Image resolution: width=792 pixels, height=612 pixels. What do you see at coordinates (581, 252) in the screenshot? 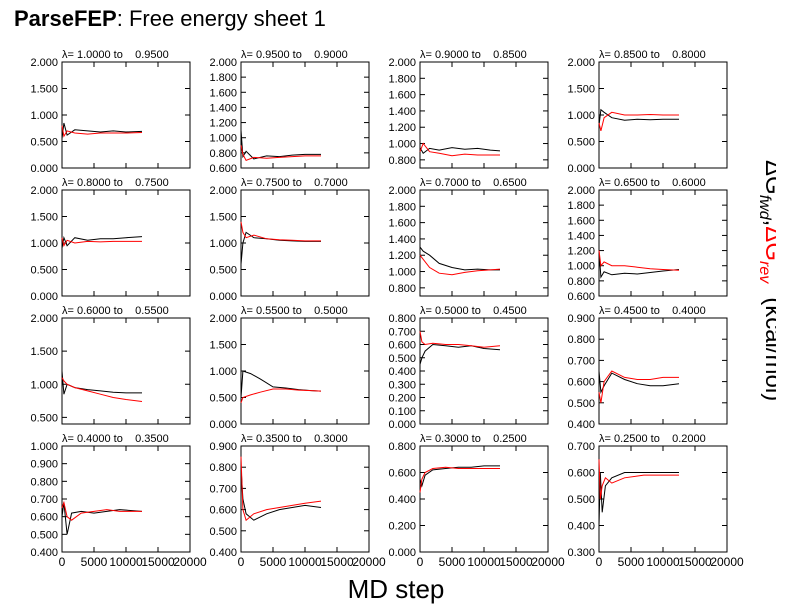
I see `y-tick-label: 1.200` at bounding box center [581, 252].